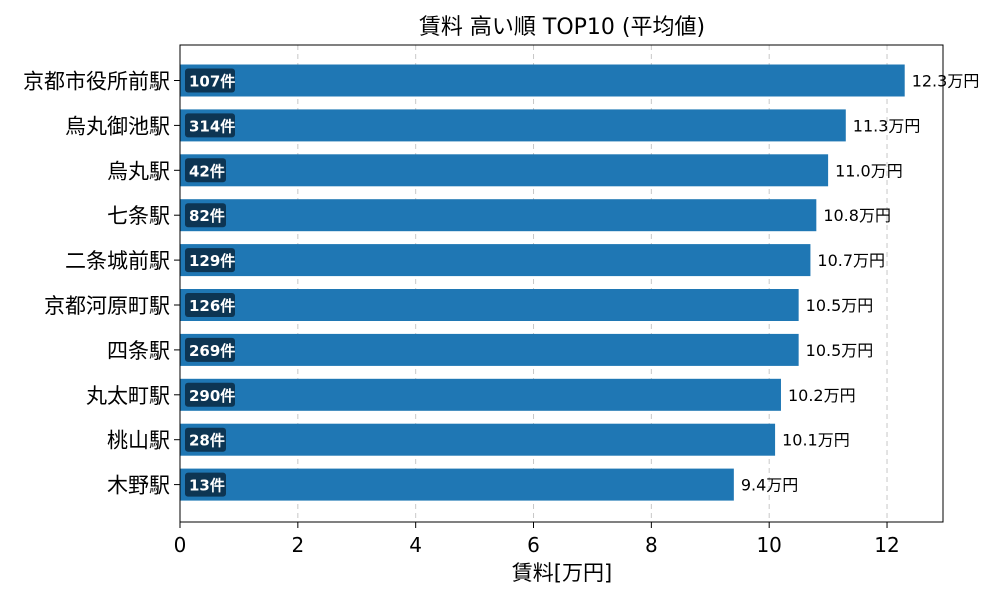  Describe the element at coordinates (869, 170) in the screenshot. I see `value-label: 11.0万円` at that location.